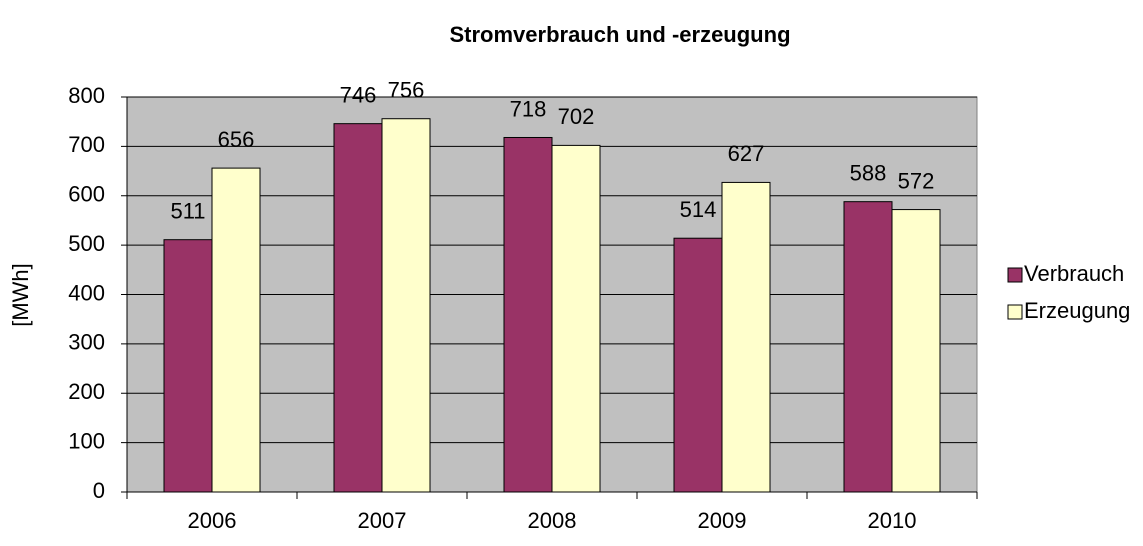 The width and height of the screenshot is (1143, 546). I want to click on value-label: 756, so click(406, 90).